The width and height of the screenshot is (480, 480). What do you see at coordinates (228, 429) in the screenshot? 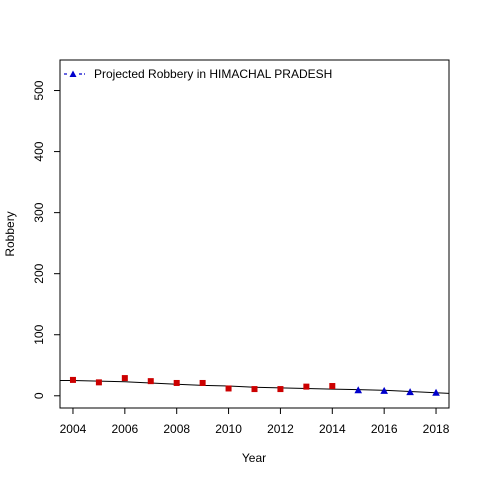
I see `x-tick-label: 2010` at bounding box center [228, 429].